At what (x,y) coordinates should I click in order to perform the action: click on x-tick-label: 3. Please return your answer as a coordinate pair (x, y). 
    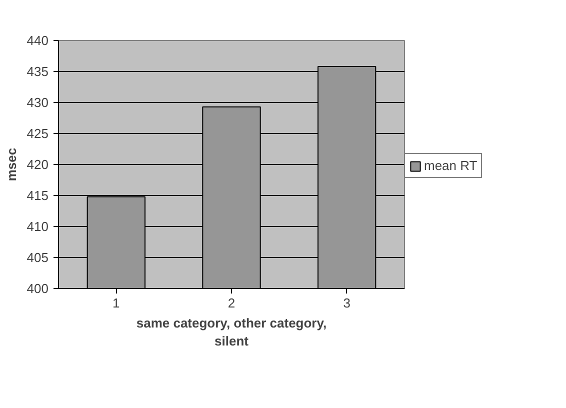
    Looking at the image, I should click on (346, 303).